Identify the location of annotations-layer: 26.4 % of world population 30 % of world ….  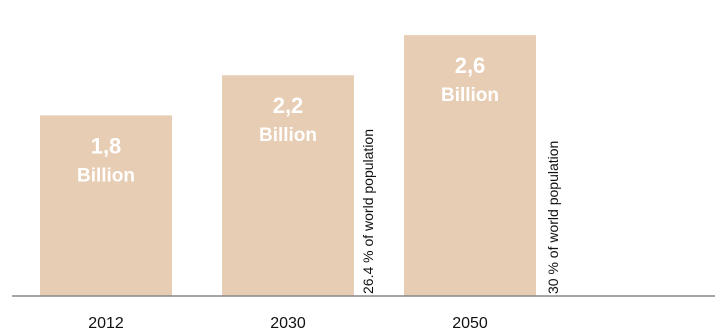
(460, 211).